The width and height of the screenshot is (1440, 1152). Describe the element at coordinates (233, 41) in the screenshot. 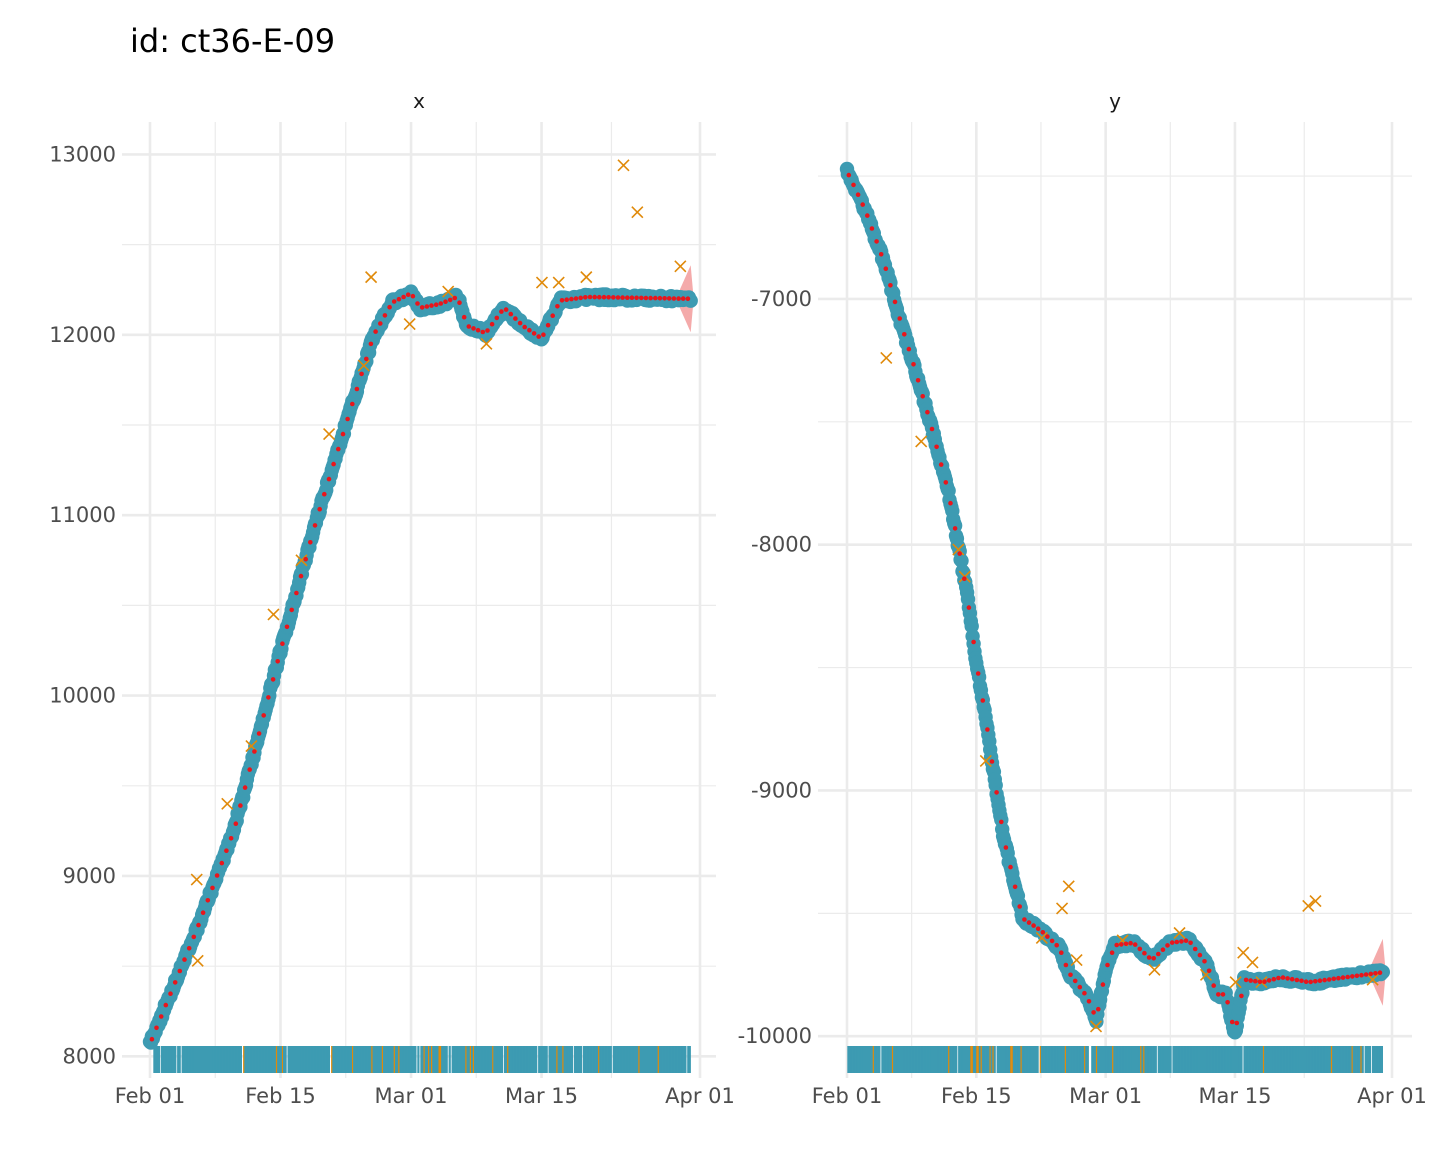

I see `page-title: id: ct36-E-09` at that location.